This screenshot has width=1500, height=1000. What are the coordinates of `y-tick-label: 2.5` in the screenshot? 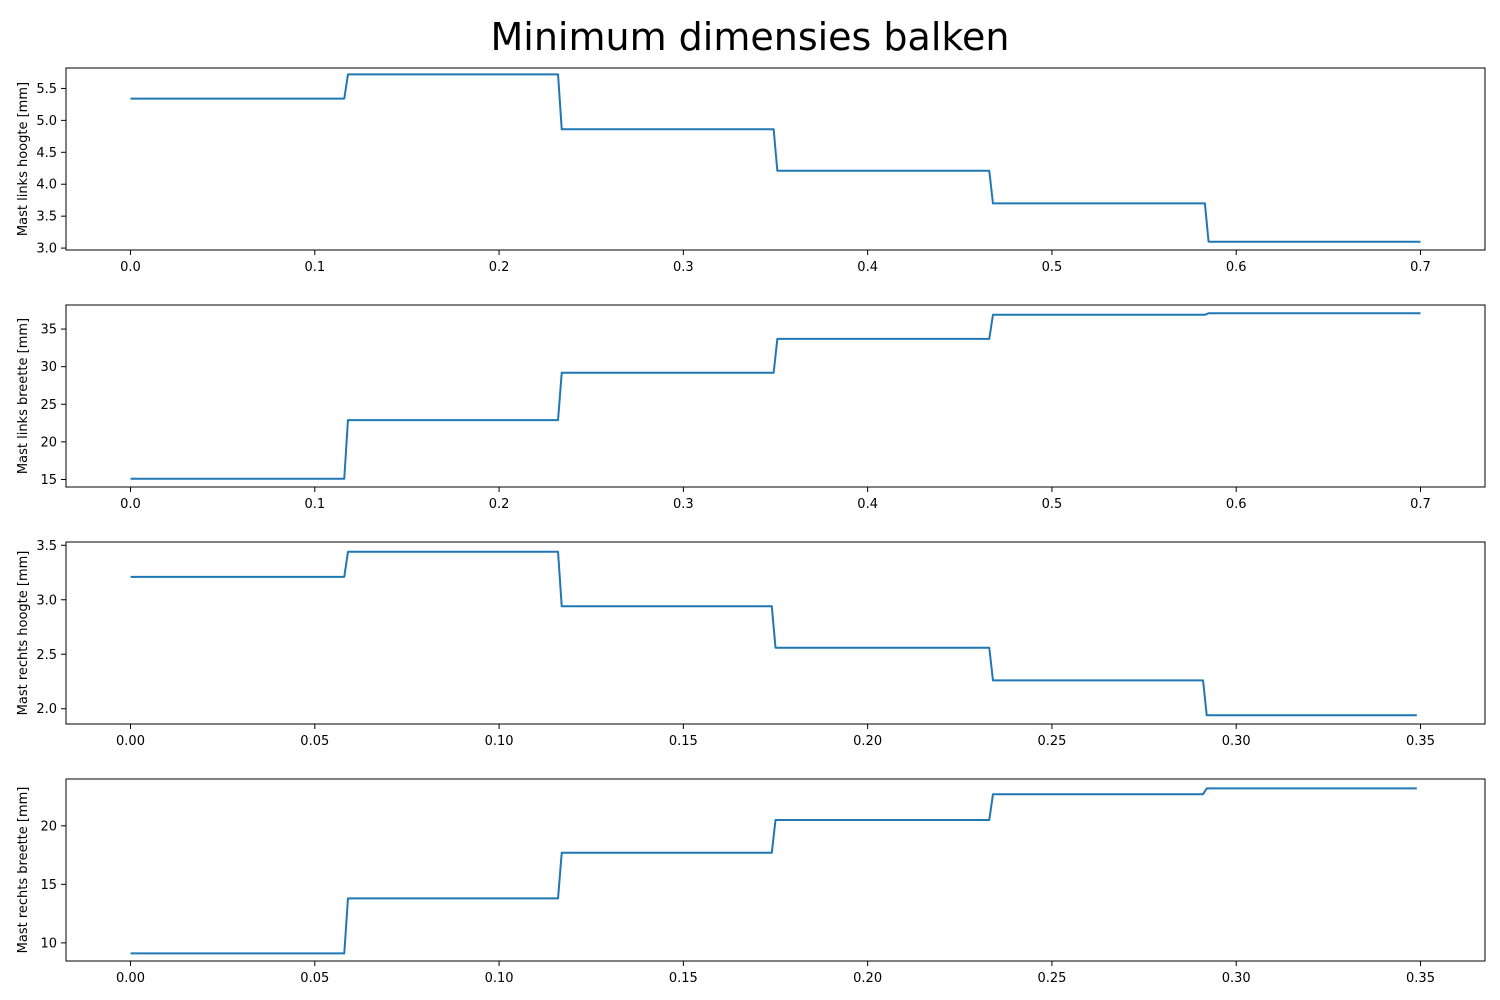 It's located at (46, 655).